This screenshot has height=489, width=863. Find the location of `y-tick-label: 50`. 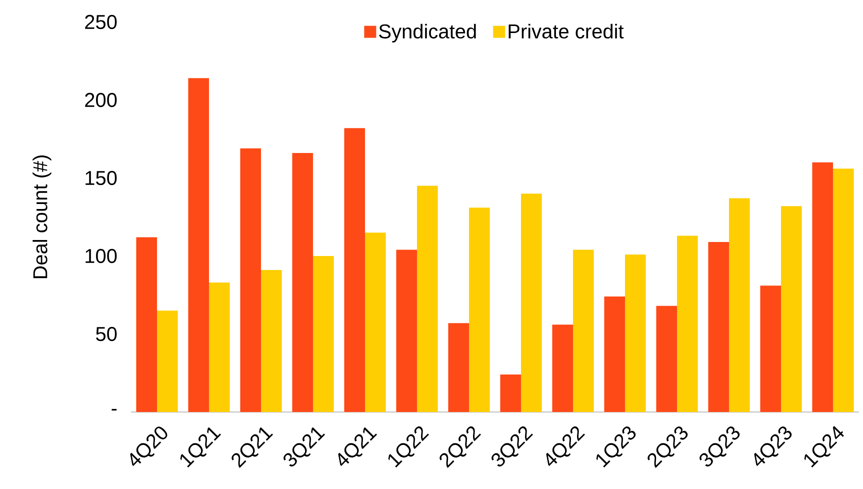

y-tick-label: 50 is located at coordinates (106, 334).